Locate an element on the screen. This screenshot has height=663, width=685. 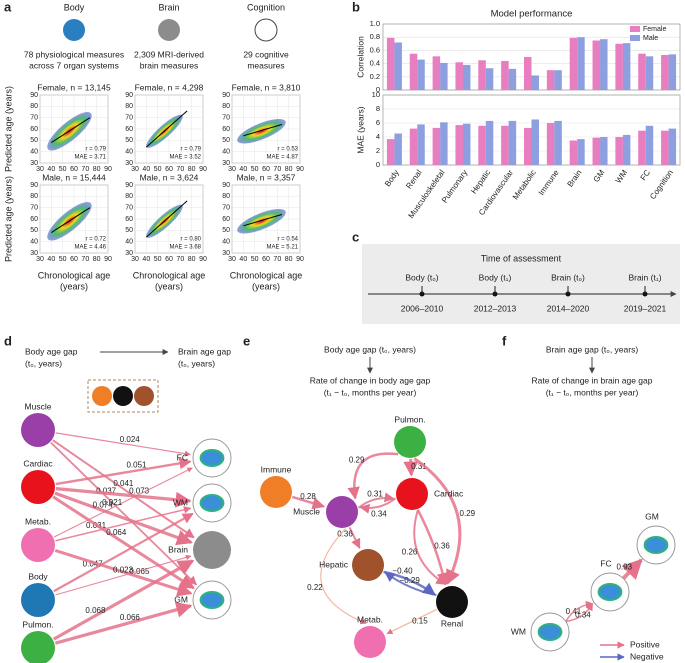
edge-label: 0.93 is located at coordinates (625, 566).